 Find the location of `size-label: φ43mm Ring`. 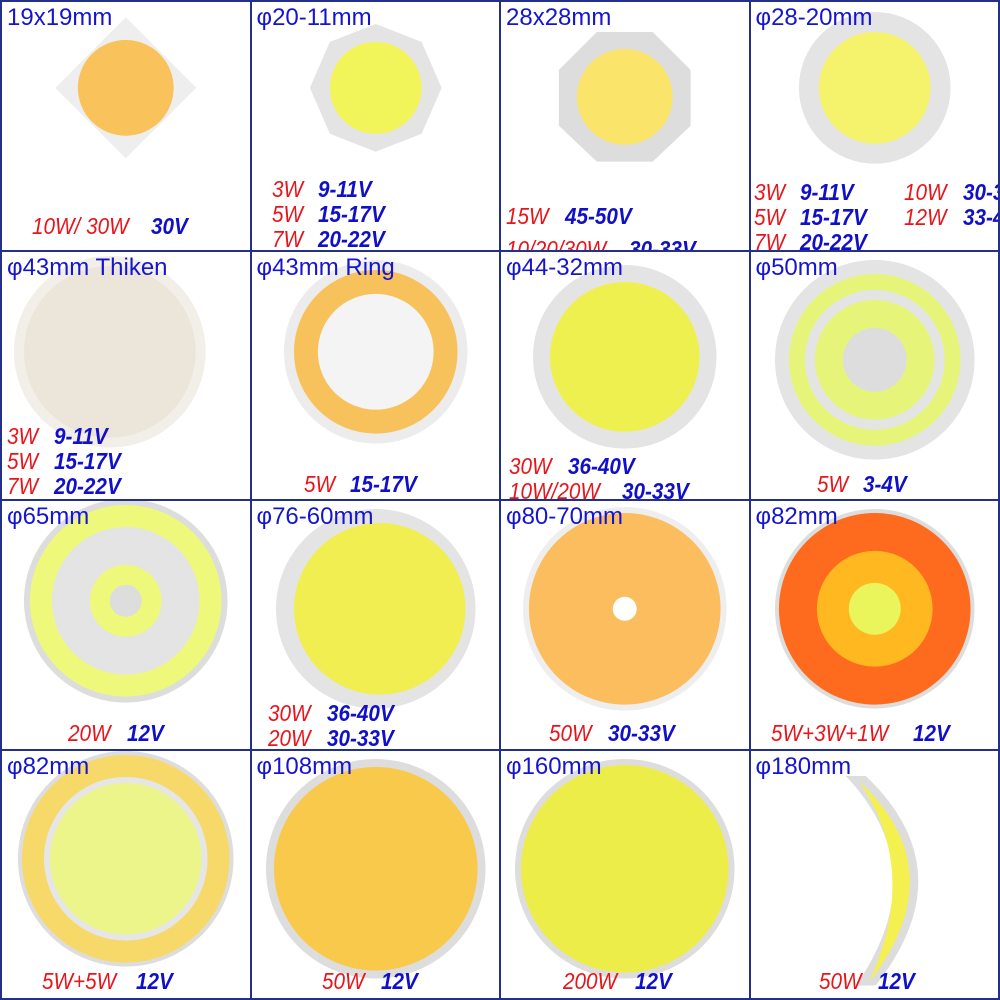

size-label: φ43mm Ring is located at coordinates (325, 267).